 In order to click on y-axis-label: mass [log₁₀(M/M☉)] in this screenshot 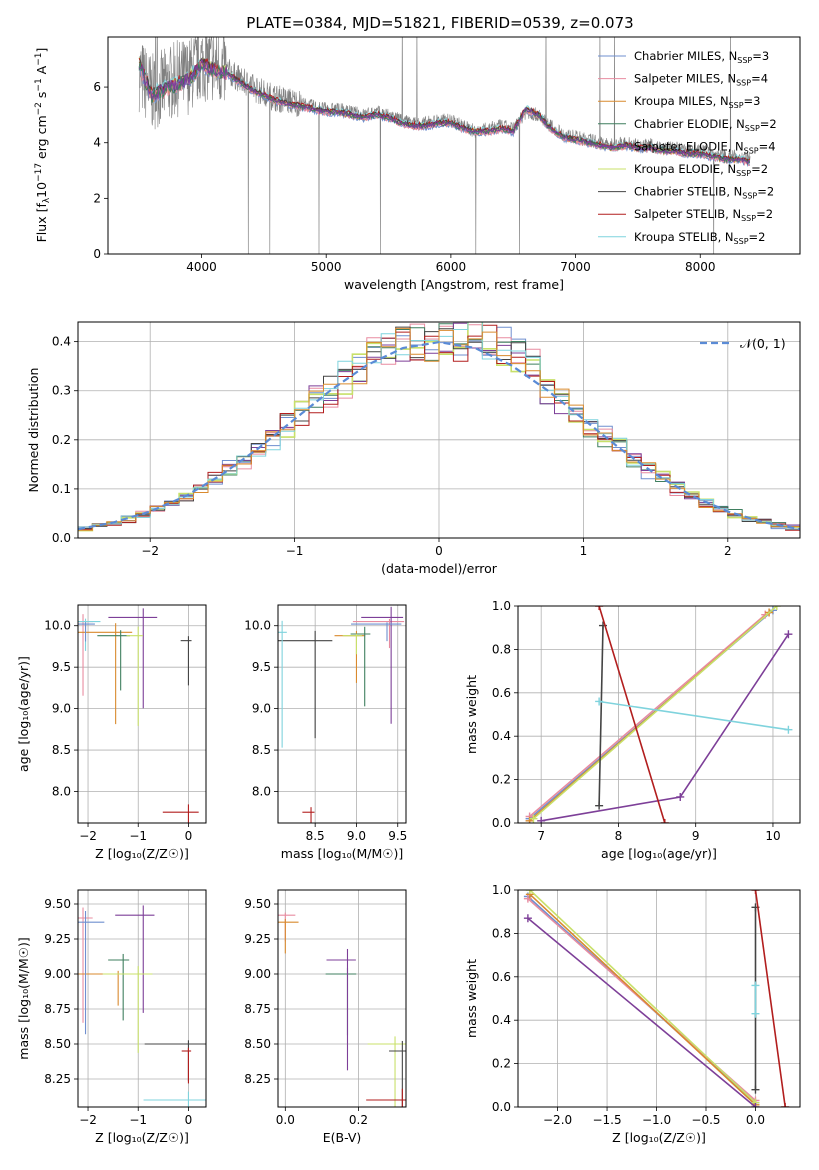, I will do `click(23, 998)`.